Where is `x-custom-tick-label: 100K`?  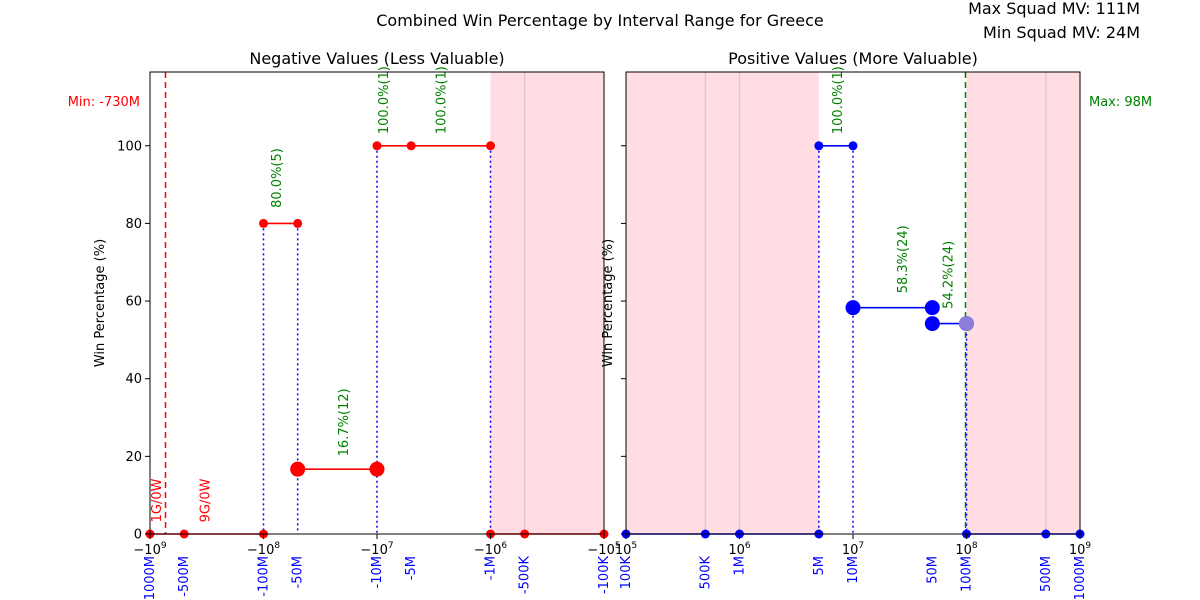
x-custom-tick-label: 100K is located at coordinates (626, 573).